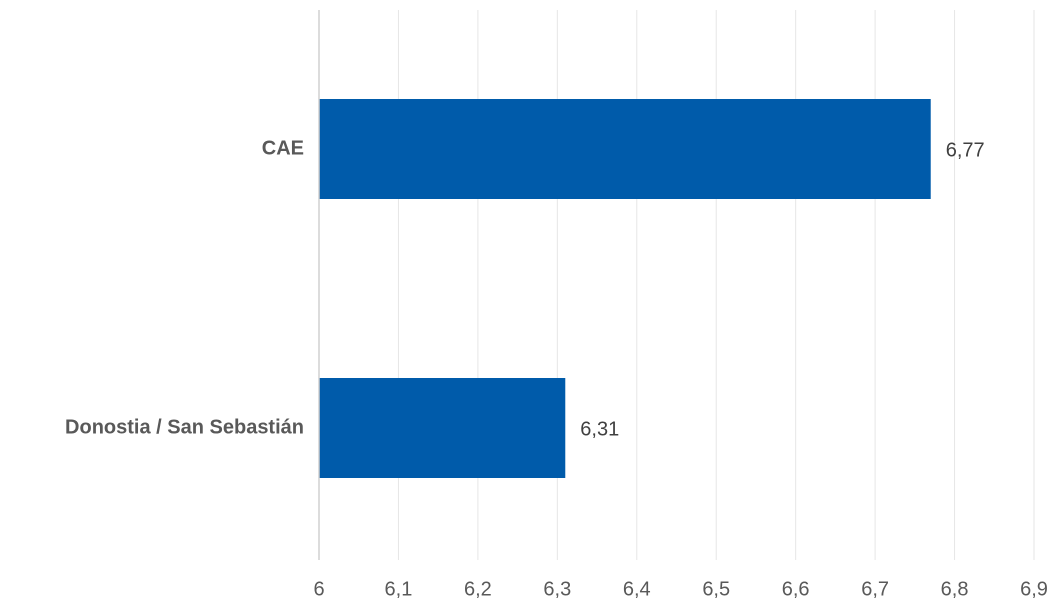 Image resolution: width=1053 pixels, height=609 pixels. What do you see at coordinates (399, 589) in the screenshot?
I see `x-tick-label: 6,1` at bounding box center [399, 589].